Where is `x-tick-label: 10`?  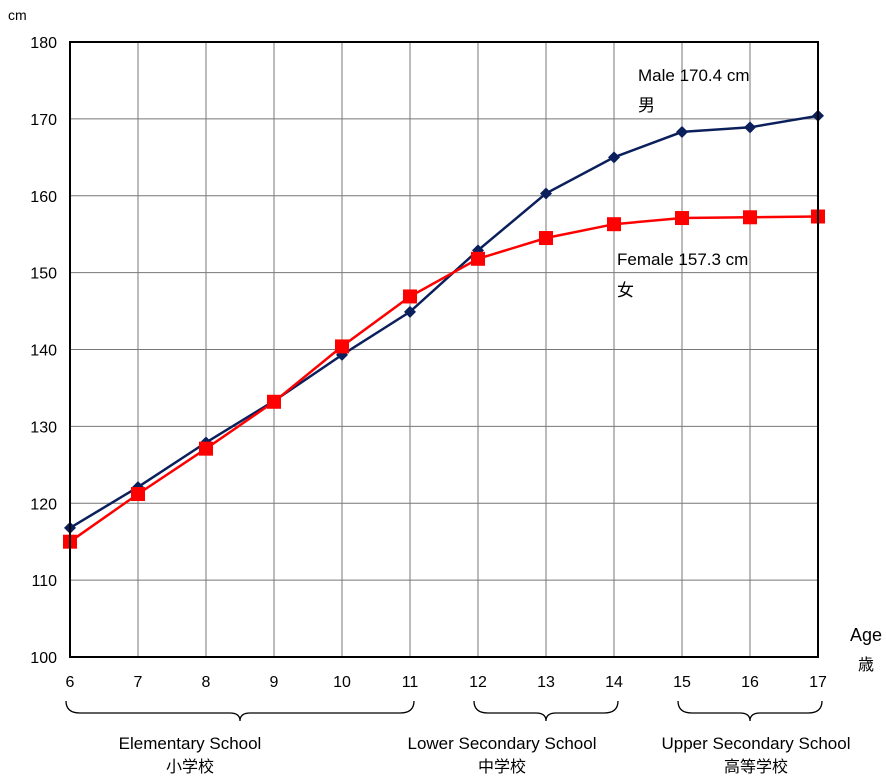 x-tick-label: 10 is located at coordinates (342, 682).